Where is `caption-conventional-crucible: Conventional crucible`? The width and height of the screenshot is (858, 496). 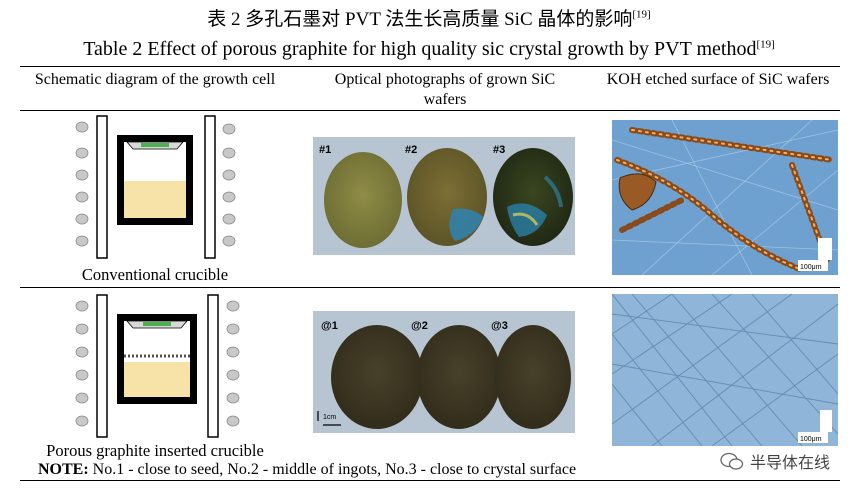 caption-conventional-crucible: Conventional crucible is located at coordinates (155, 274).